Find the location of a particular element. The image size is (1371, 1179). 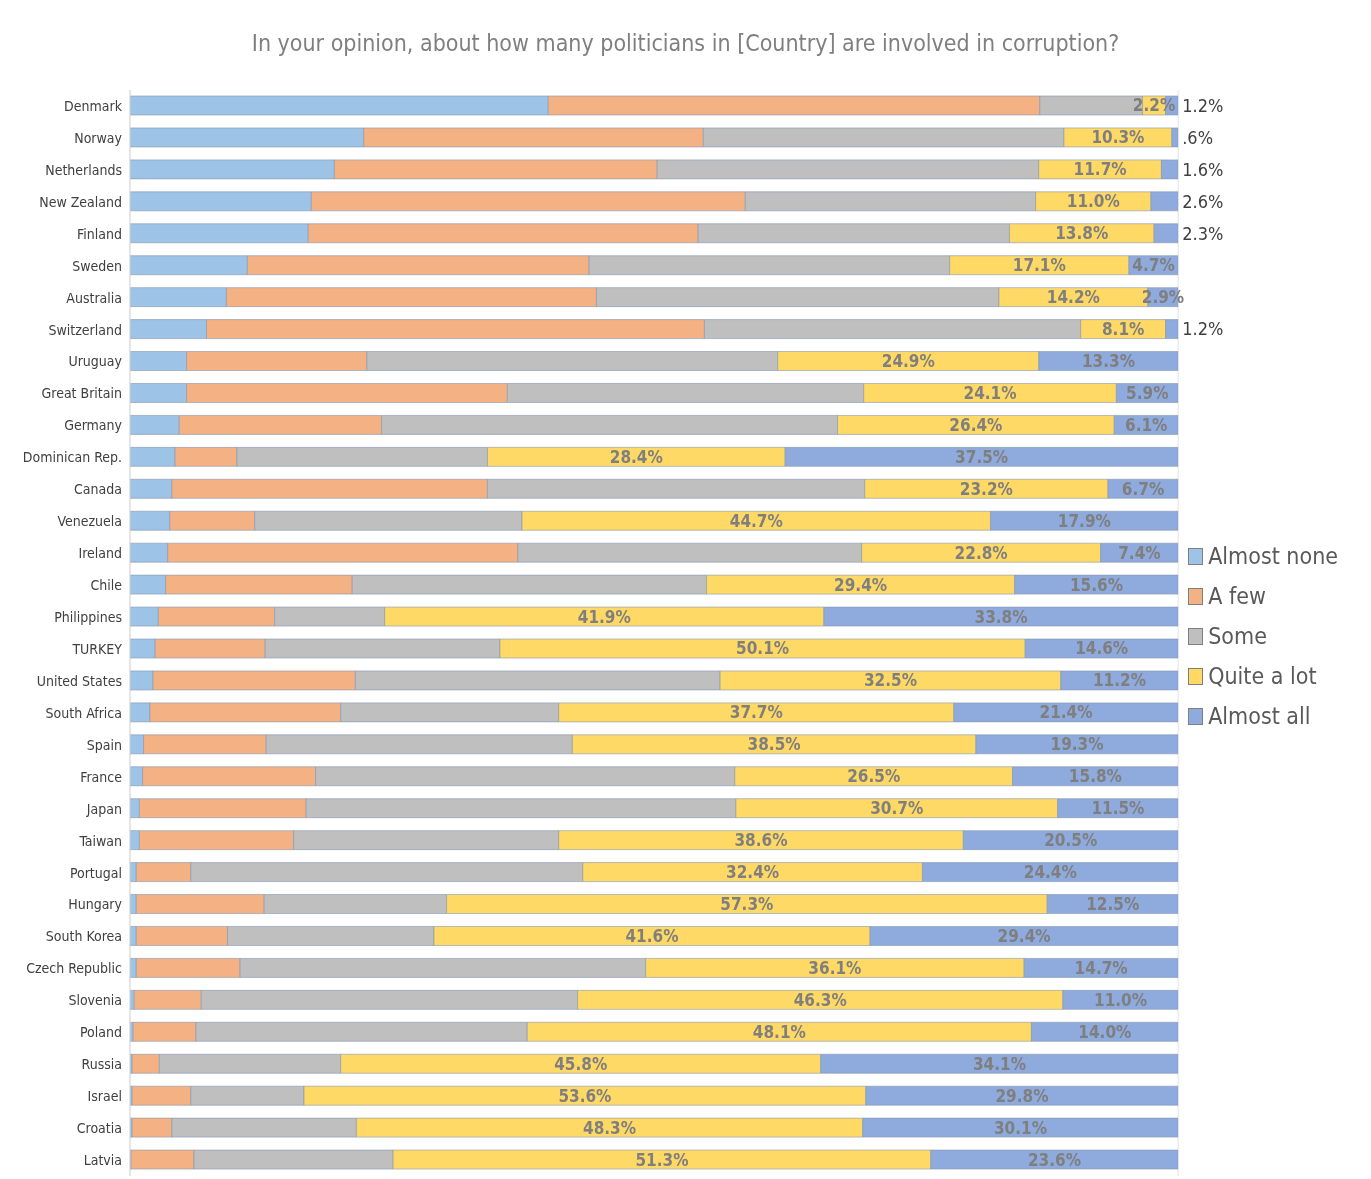

data-label: 17.9% is located at coordinates (1084, 520).